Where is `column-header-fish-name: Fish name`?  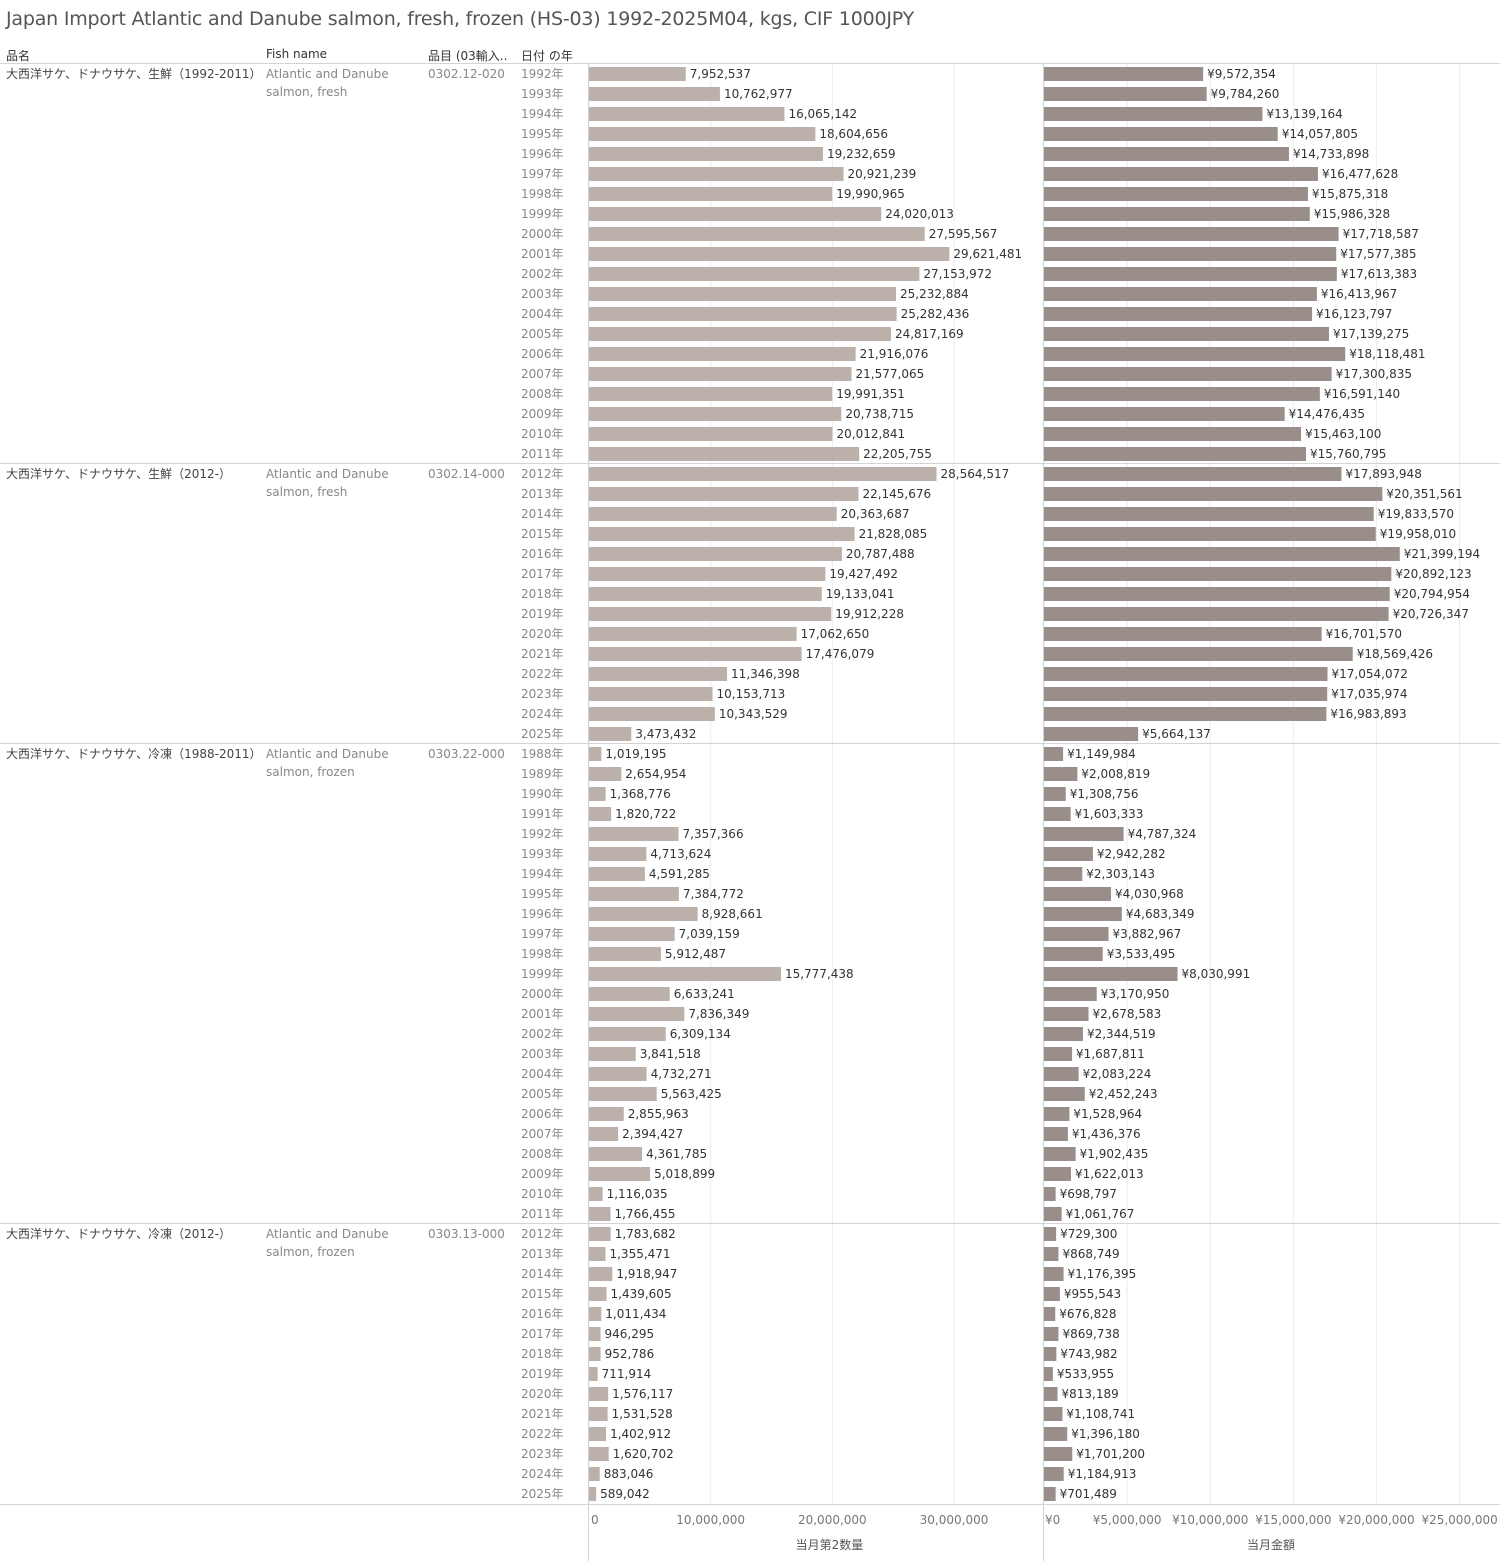
column-header-fish-name: Fish name is located at coordinates (297, 54).